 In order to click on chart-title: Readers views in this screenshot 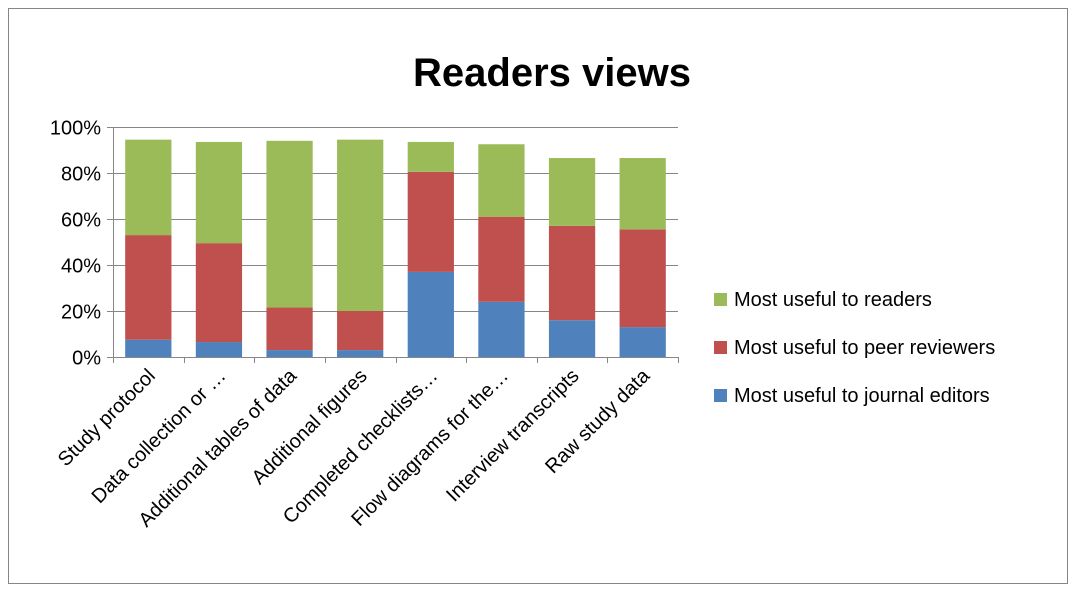, I will do `click(552, 73)`.